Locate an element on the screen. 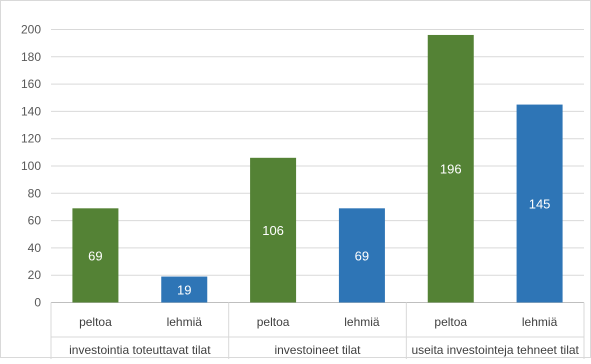 The width and height of the screenshot is (591, 364). y-tick-label: 40 is located at coordinates (35, 248).